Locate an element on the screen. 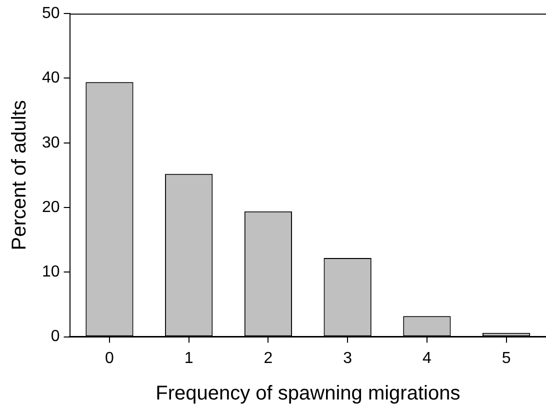 This screenshot has width=546, height=414. x-axis-title: Frequency of spawning migrations is located at coordinates (308, 393).